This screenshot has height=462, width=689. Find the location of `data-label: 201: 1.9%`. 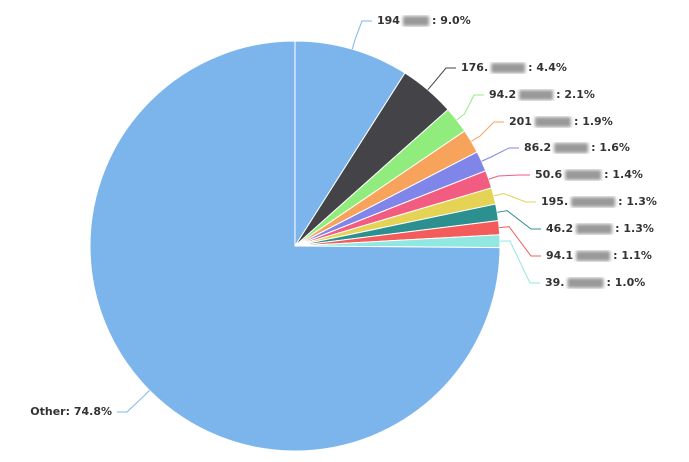

data-label: 201: 1.9% is located at coordinates (561, 121).